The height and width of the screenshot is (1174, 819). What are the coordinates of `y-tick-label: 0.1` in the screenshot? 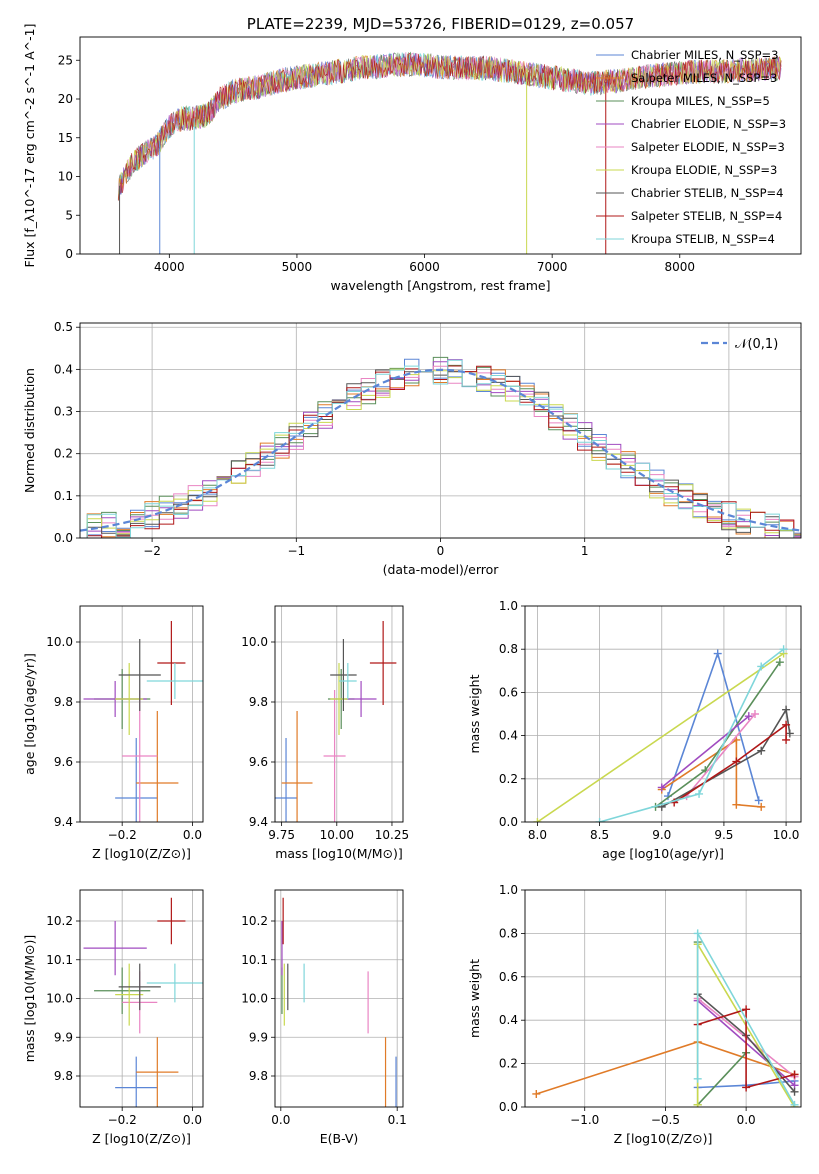 It's located at (63, 496).